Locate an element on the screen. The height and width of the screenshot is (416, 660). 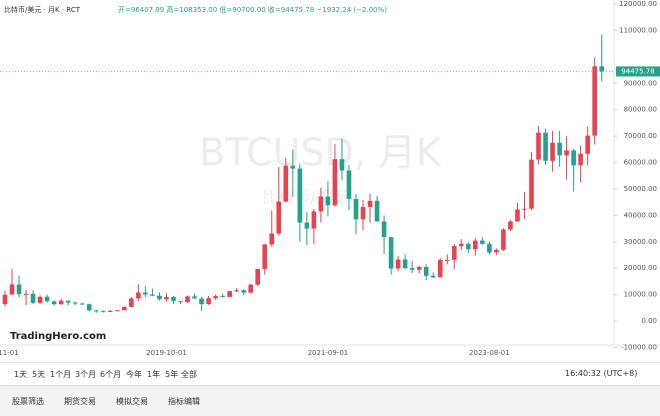
range-button: 1个月 is located at coordinates (61, 374).